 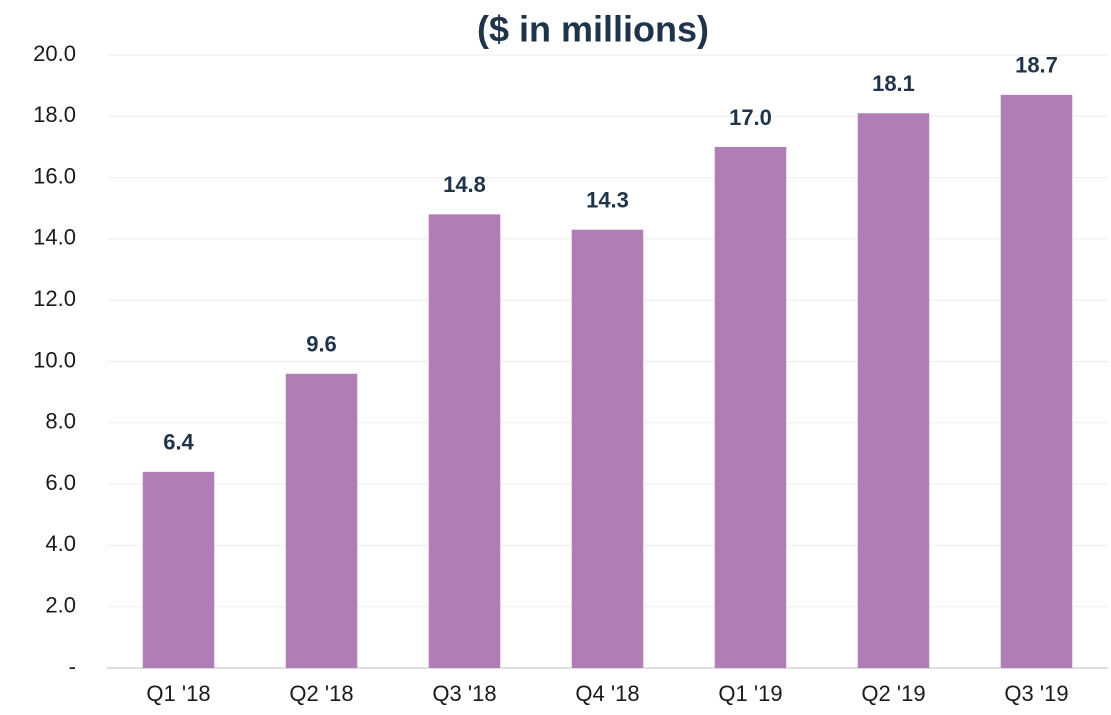 I want to click on y-tick-label: 4.0, so click(x=60, y=543).